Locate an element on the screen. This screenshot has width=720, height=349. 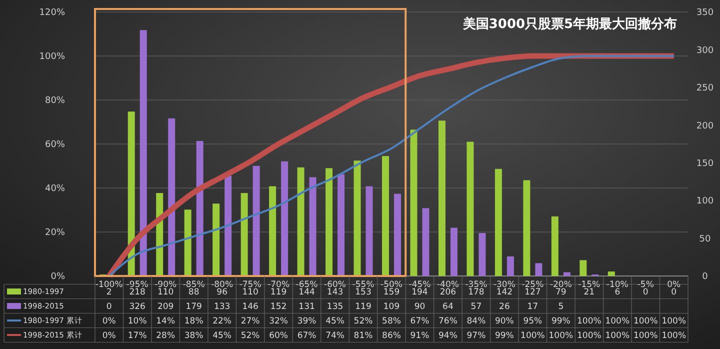
y2-tick-label: 50 is located at coordinates (705, 239).